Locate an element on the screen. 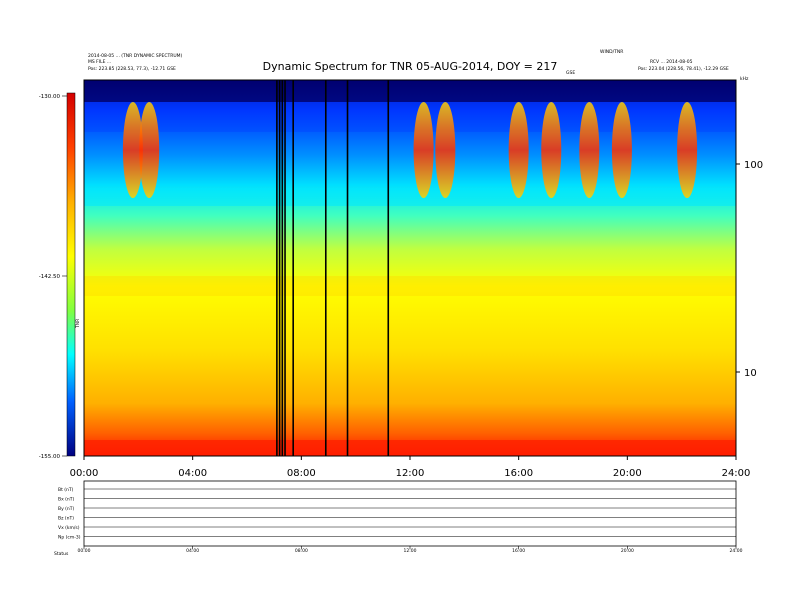  bottom-x-tick-label: 16:00 is located at coordinates (518, 551).